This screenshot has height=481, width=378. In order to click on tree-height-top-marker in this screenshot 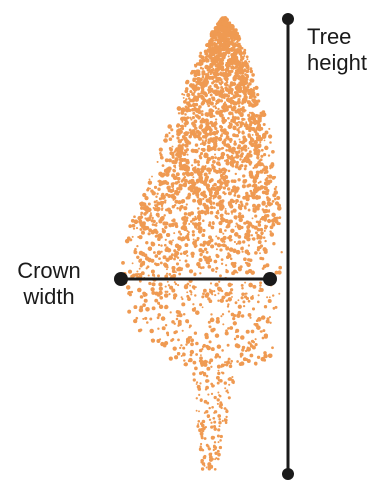, I will do `click(288, 19)`.